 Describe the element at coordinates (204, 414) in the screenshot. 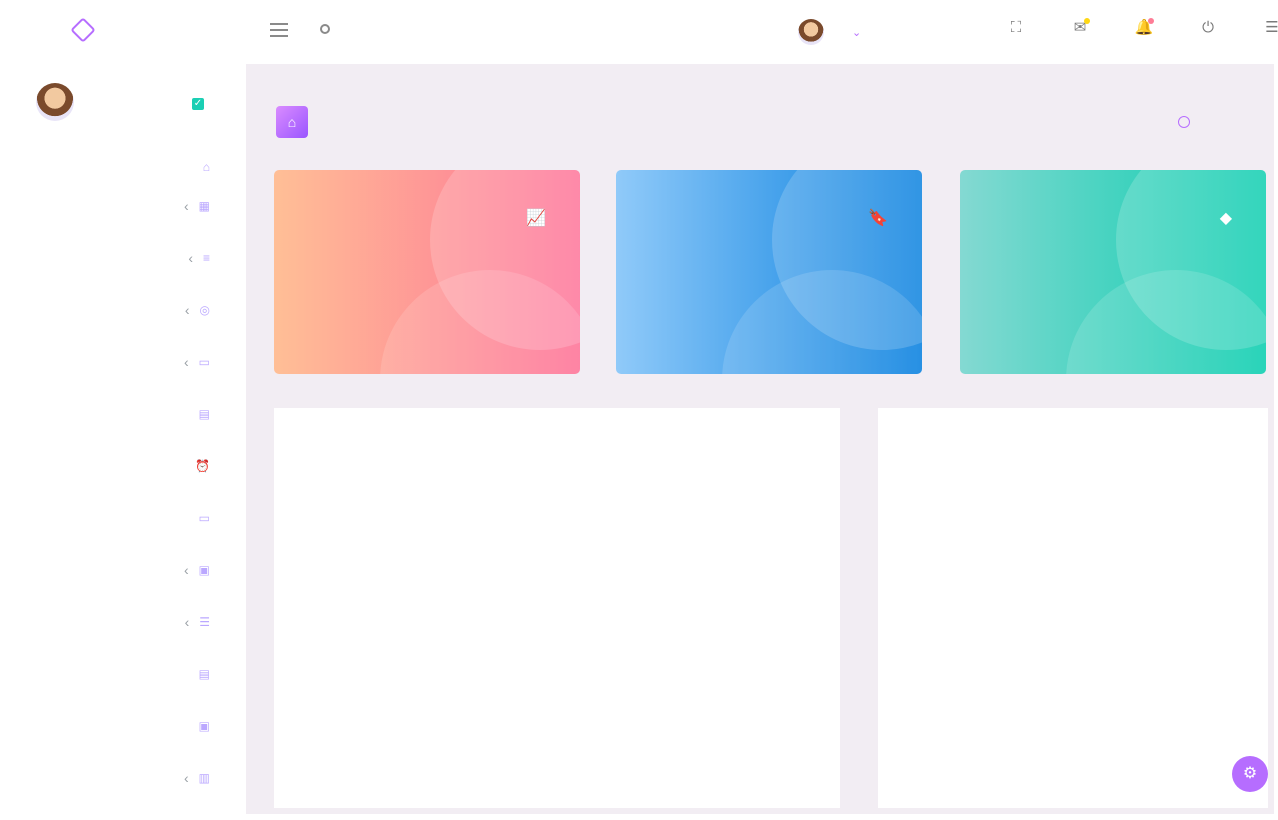

I see `chat-icon: ▤` at that location.